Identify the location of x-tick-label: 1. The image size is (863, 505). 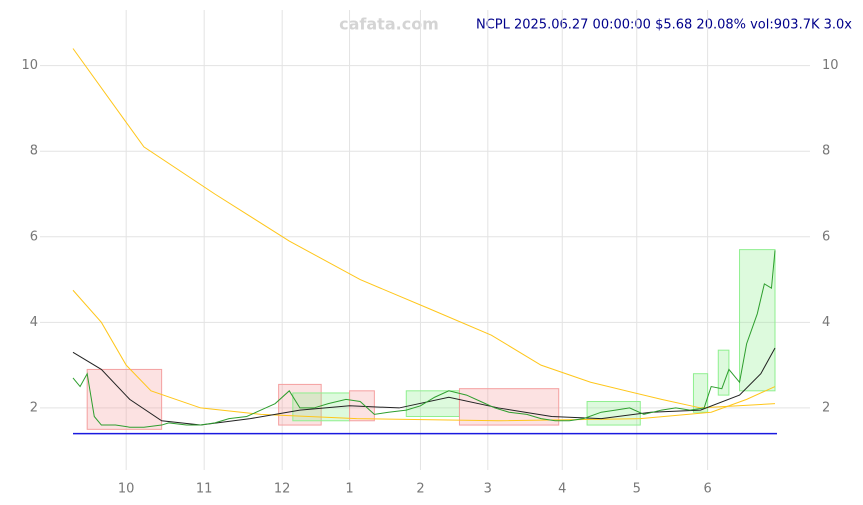
(349, 489).